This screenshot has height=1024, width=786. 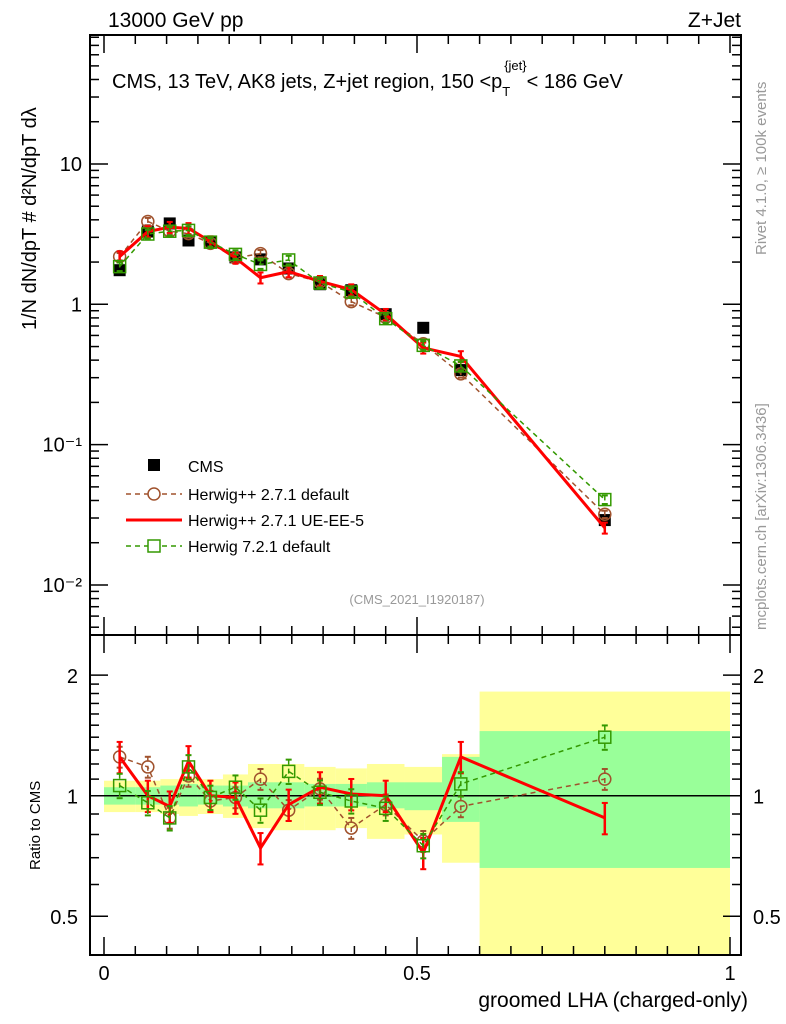 What do you see at coordinates (154, 494) in the screenshot?
I see `legend-circle-marker` at bounding box center [154, 494].